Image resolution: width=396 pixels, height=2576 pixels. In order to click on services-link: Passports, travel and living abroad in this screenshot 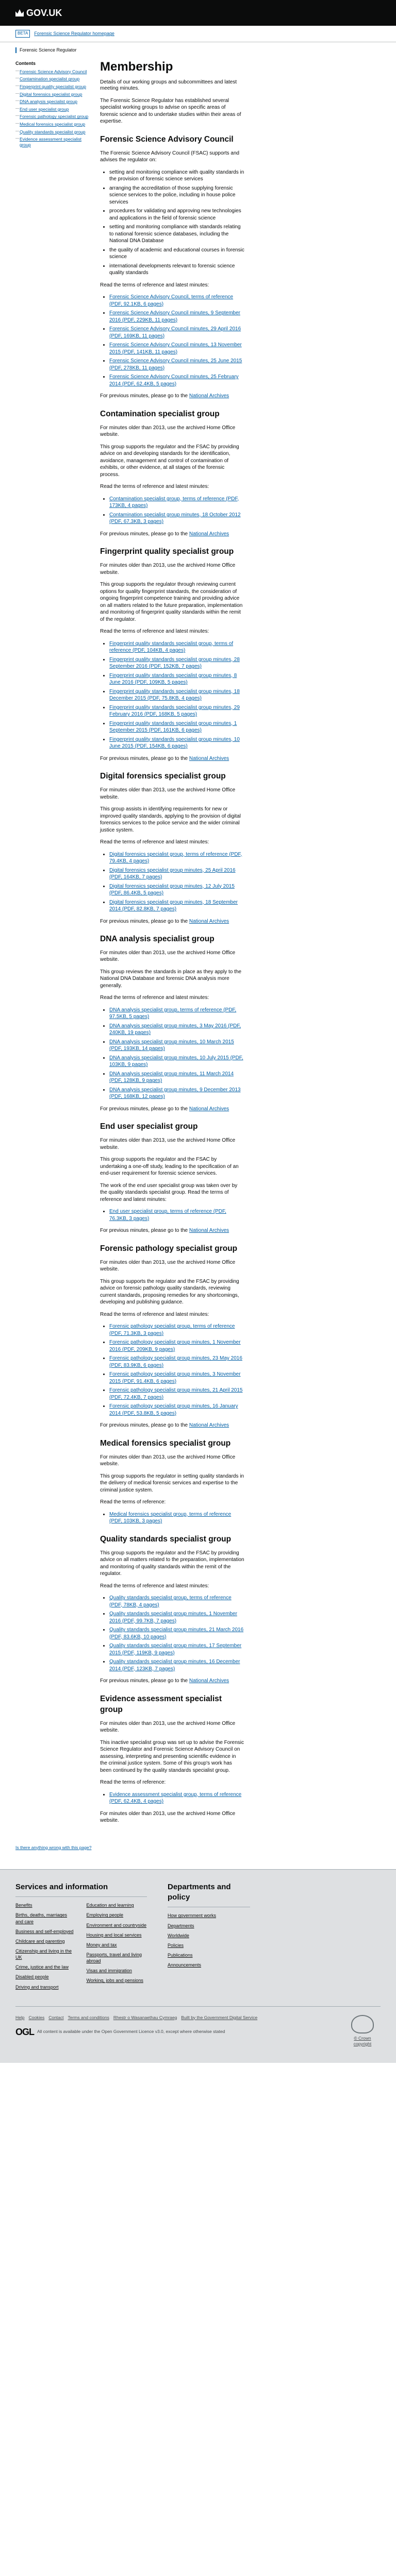, I will do `click(114, 1958)`.